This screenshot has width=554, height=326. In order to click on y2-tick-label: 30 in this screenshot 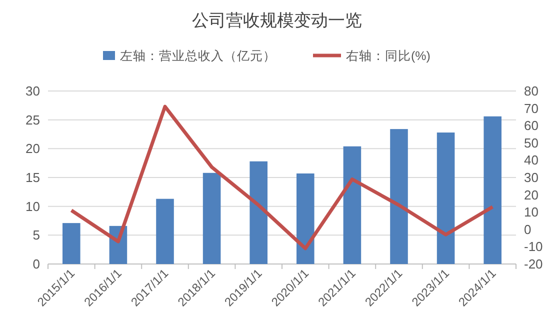, I will do `click(531, 177)`.